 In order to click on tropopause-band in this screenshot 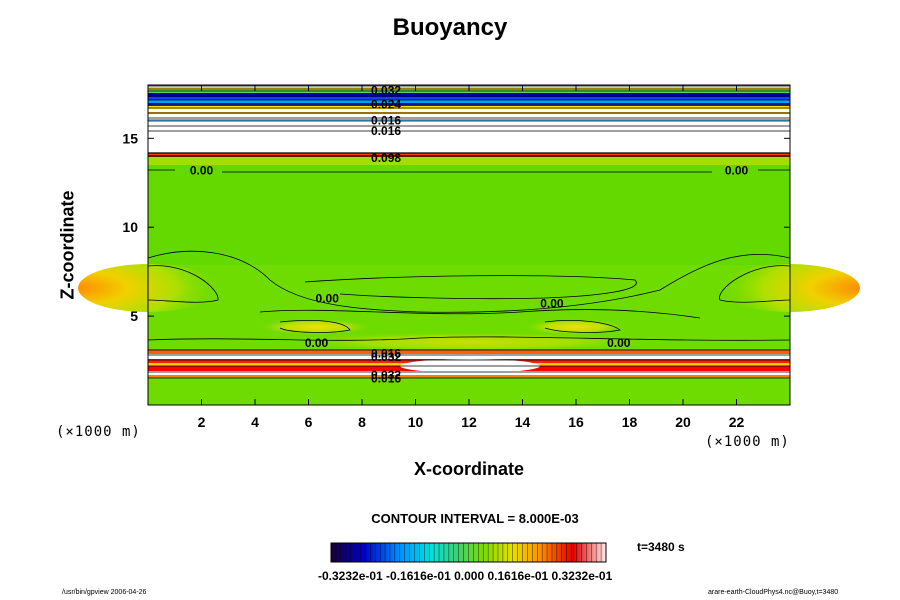, I will do `click(469, 155)`.